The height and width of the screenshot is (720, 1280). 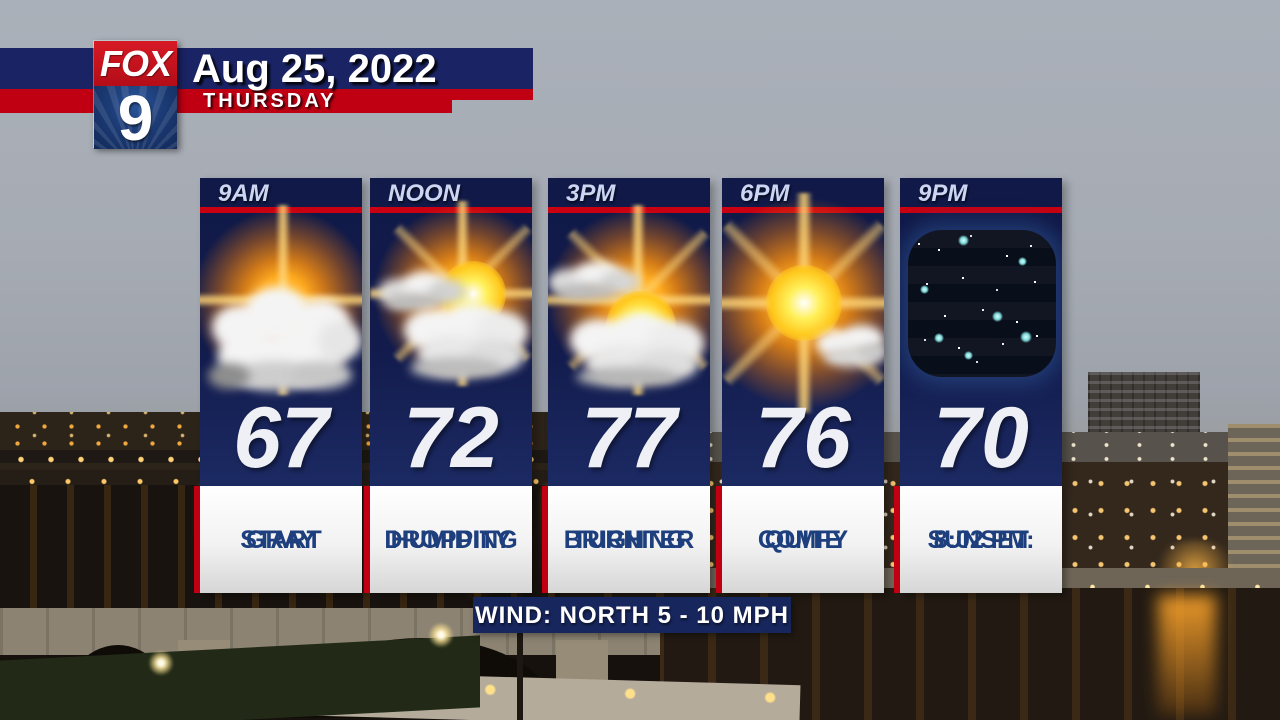 I want to click on forecast-panel: 9AM 67, so click(x=281, y=332).